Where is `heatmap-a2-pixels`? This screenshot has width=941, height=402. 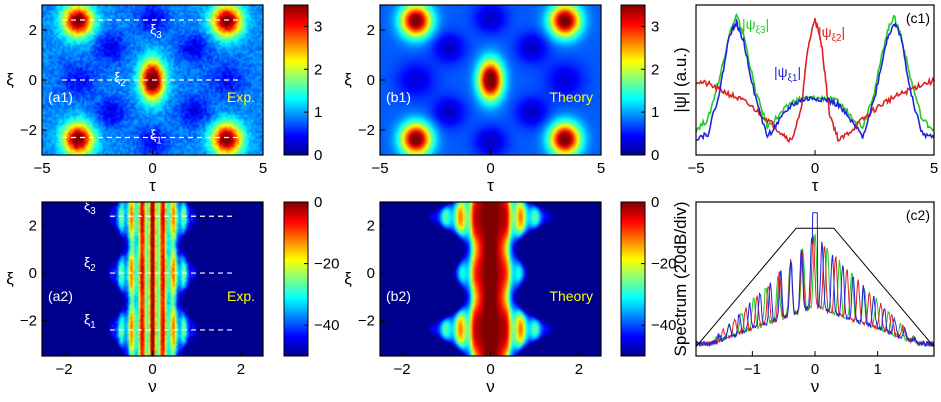 heatmap-a2-pixels is located at coordinates (152, 279).